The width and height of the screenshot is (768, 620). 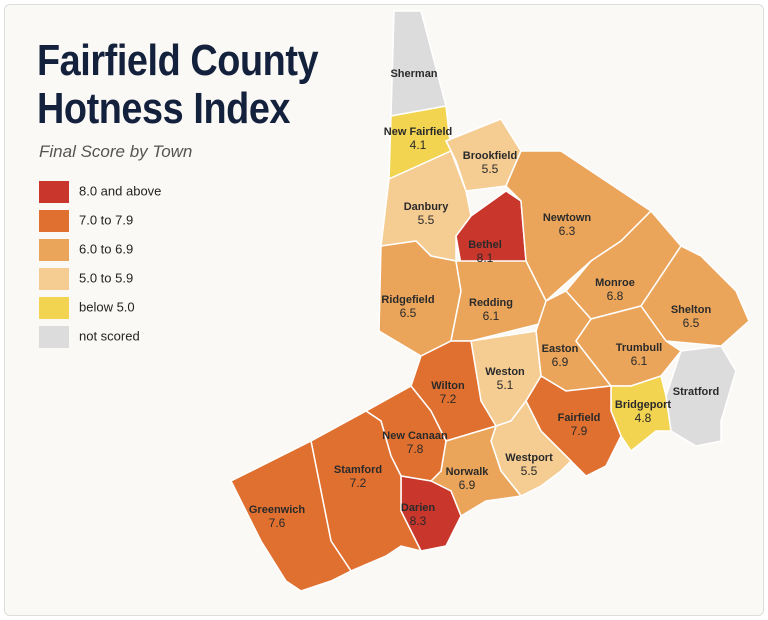 I want to click on town-name: Stratford, so click(x=696, y=392).